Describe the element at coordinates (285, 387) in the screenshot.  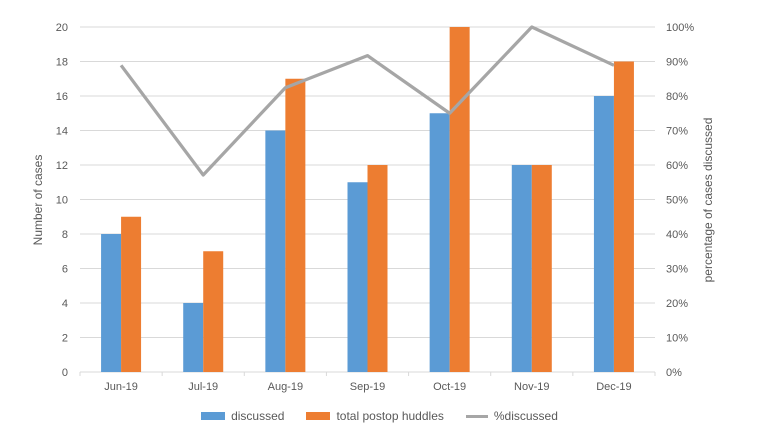
I see `x-axis-category-label: Aug-19` at that location.